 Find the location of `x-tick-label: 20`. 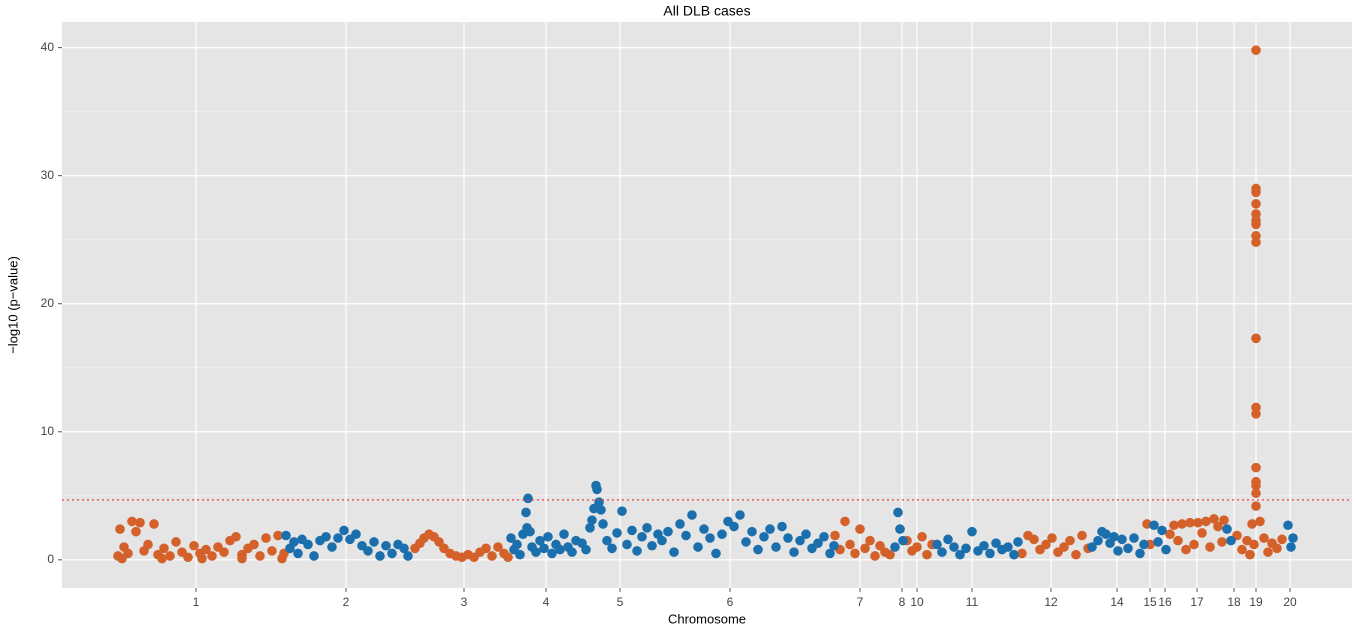

x-tick-label: 20 is located at coordinates (1290, 602).